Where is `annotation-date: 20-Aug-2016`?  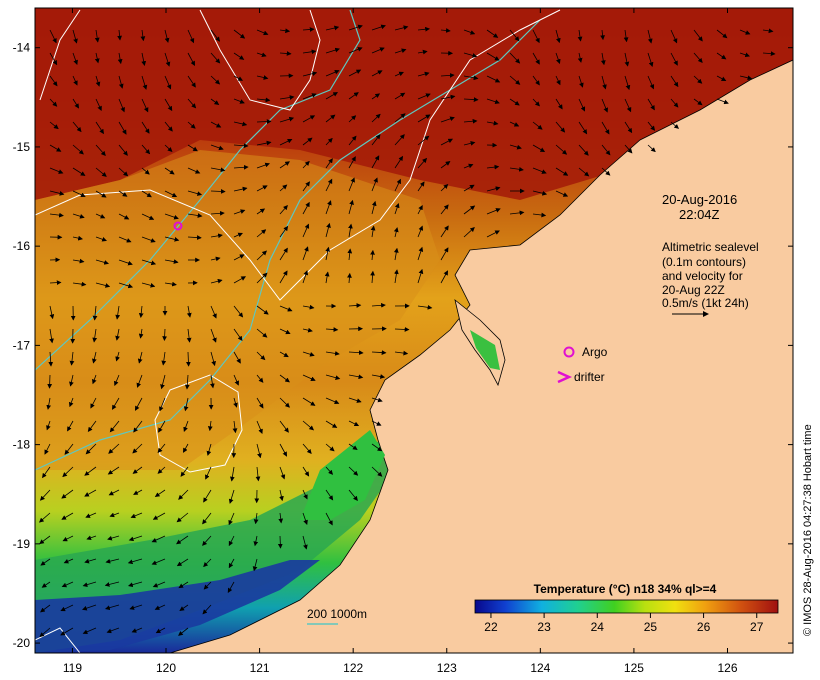
annotation-date: 20-Aug-2016 is located at coordinates (699, 199).